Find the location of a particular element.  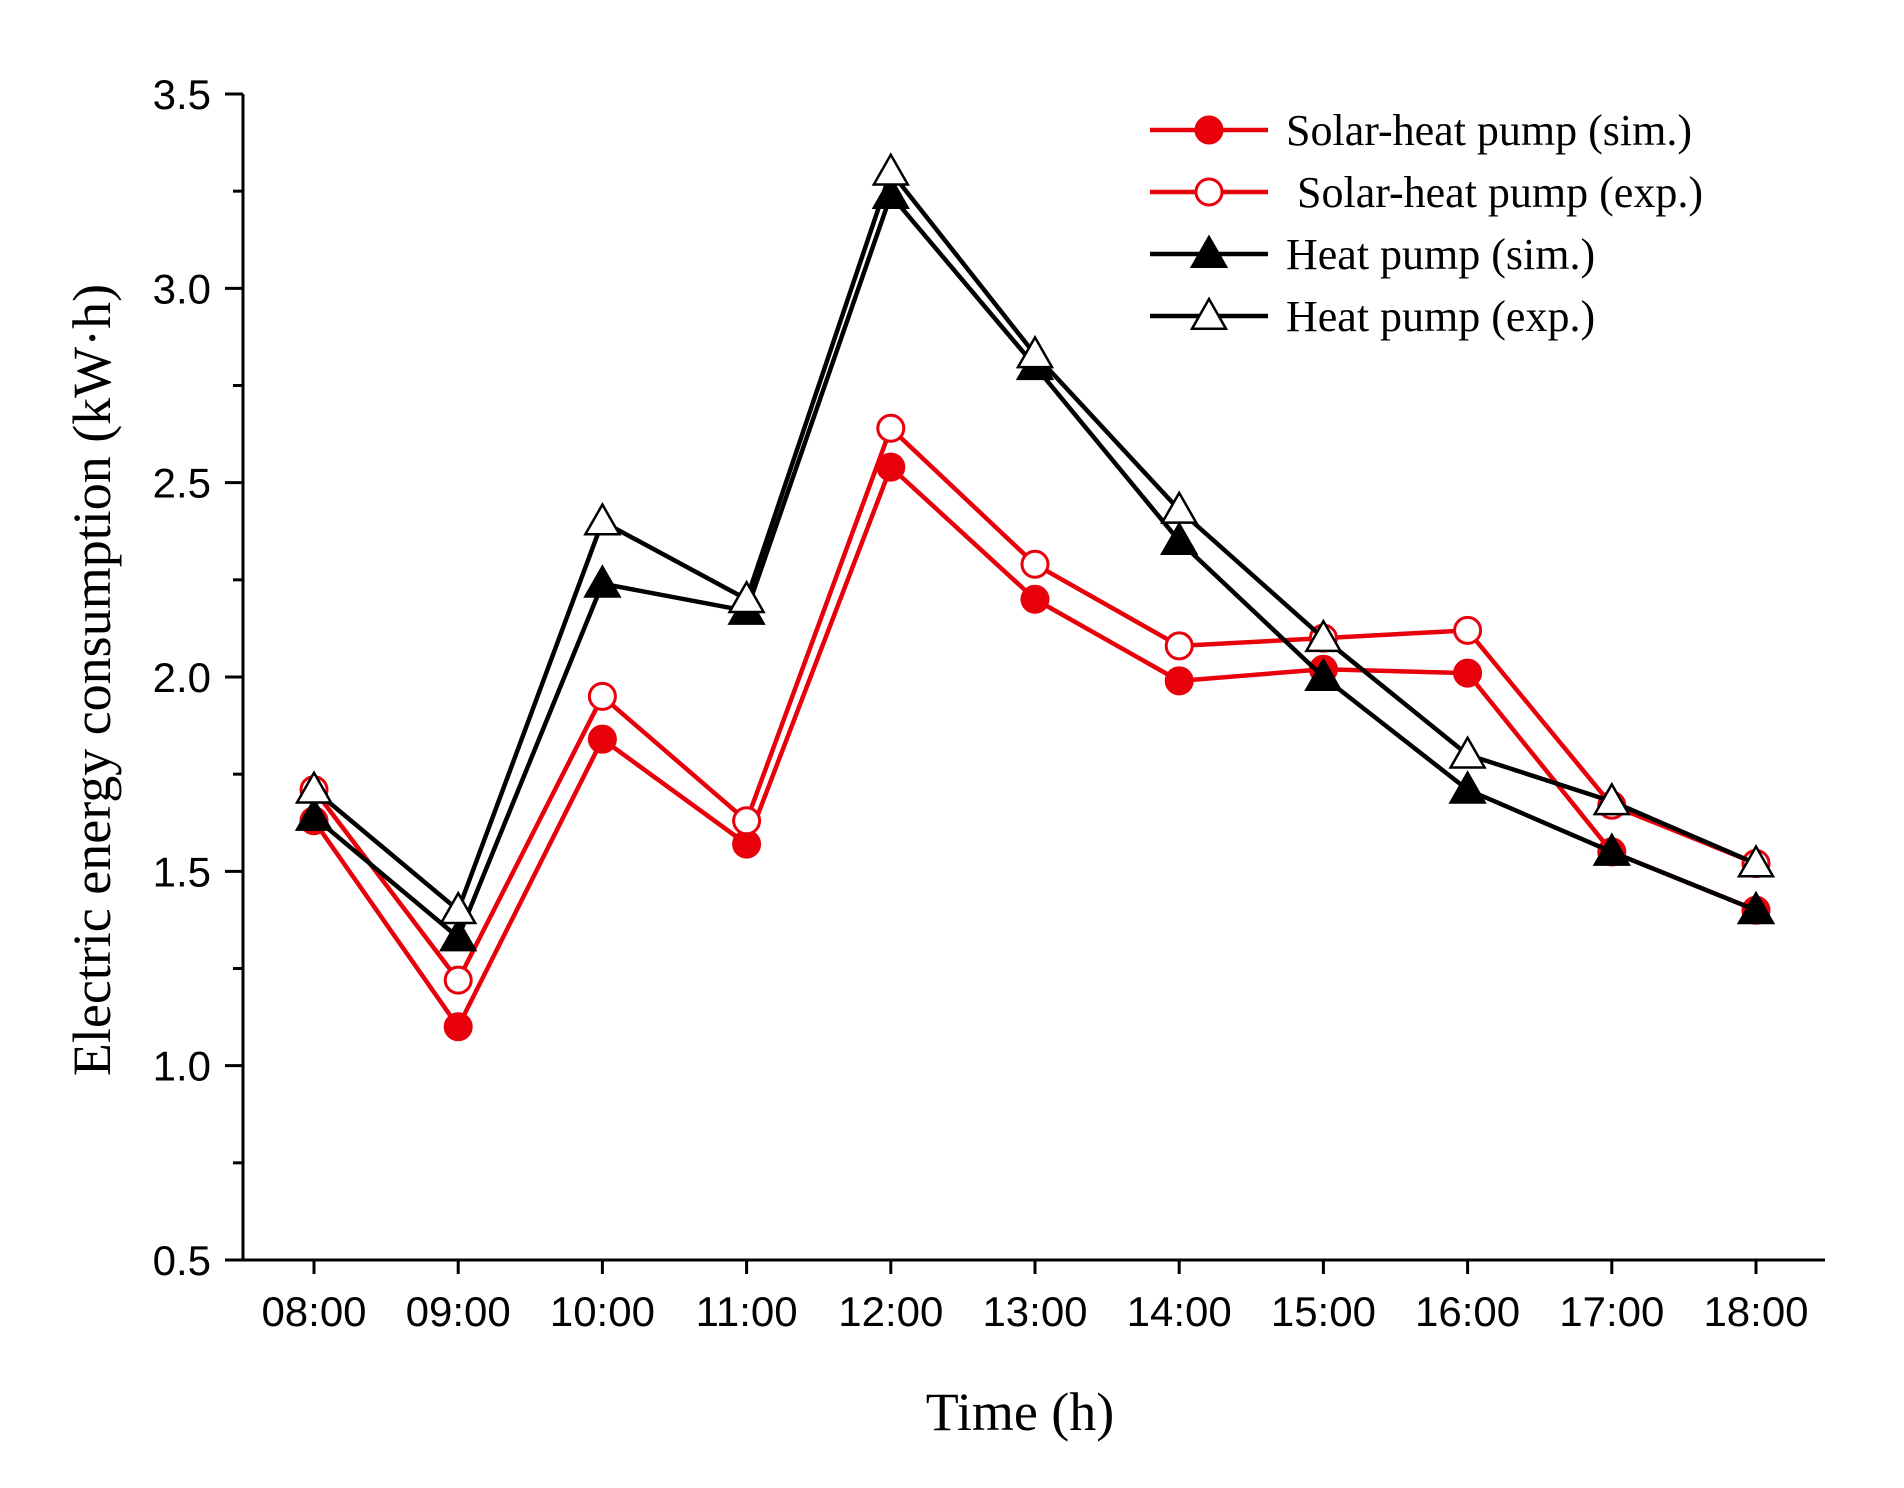

x-tick-label: 13:00 is located at coordinates (1034, 1311).